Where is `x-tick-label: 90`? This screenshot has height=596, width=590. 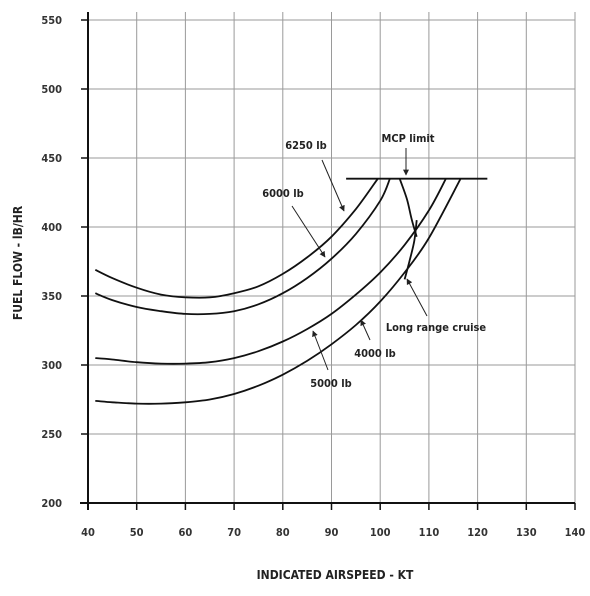
x-tick-label: 90 is located at coordinates (332, 532).